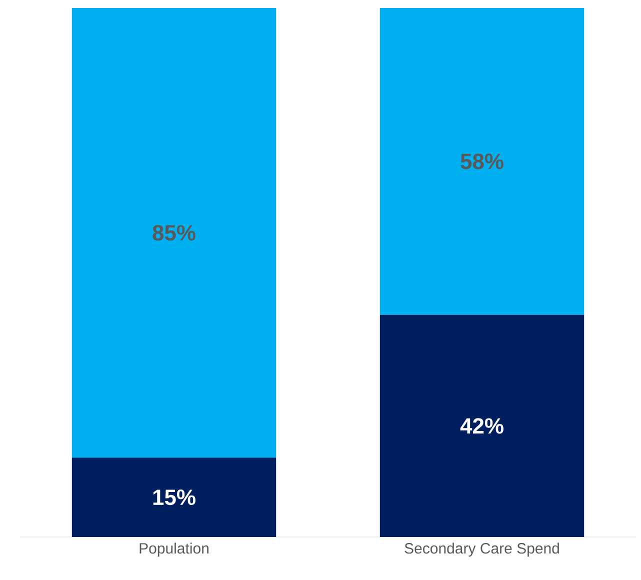  I want to click on x-tick-label: Secondary Care Spend, so click(481, 549).